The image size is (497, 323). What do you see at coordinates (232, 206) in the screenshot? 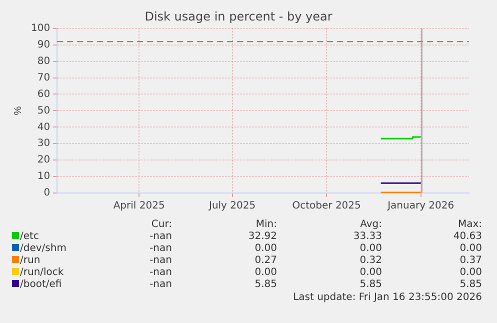
I see `x-tick-label: July 2025` at bounding box center [232, 206].